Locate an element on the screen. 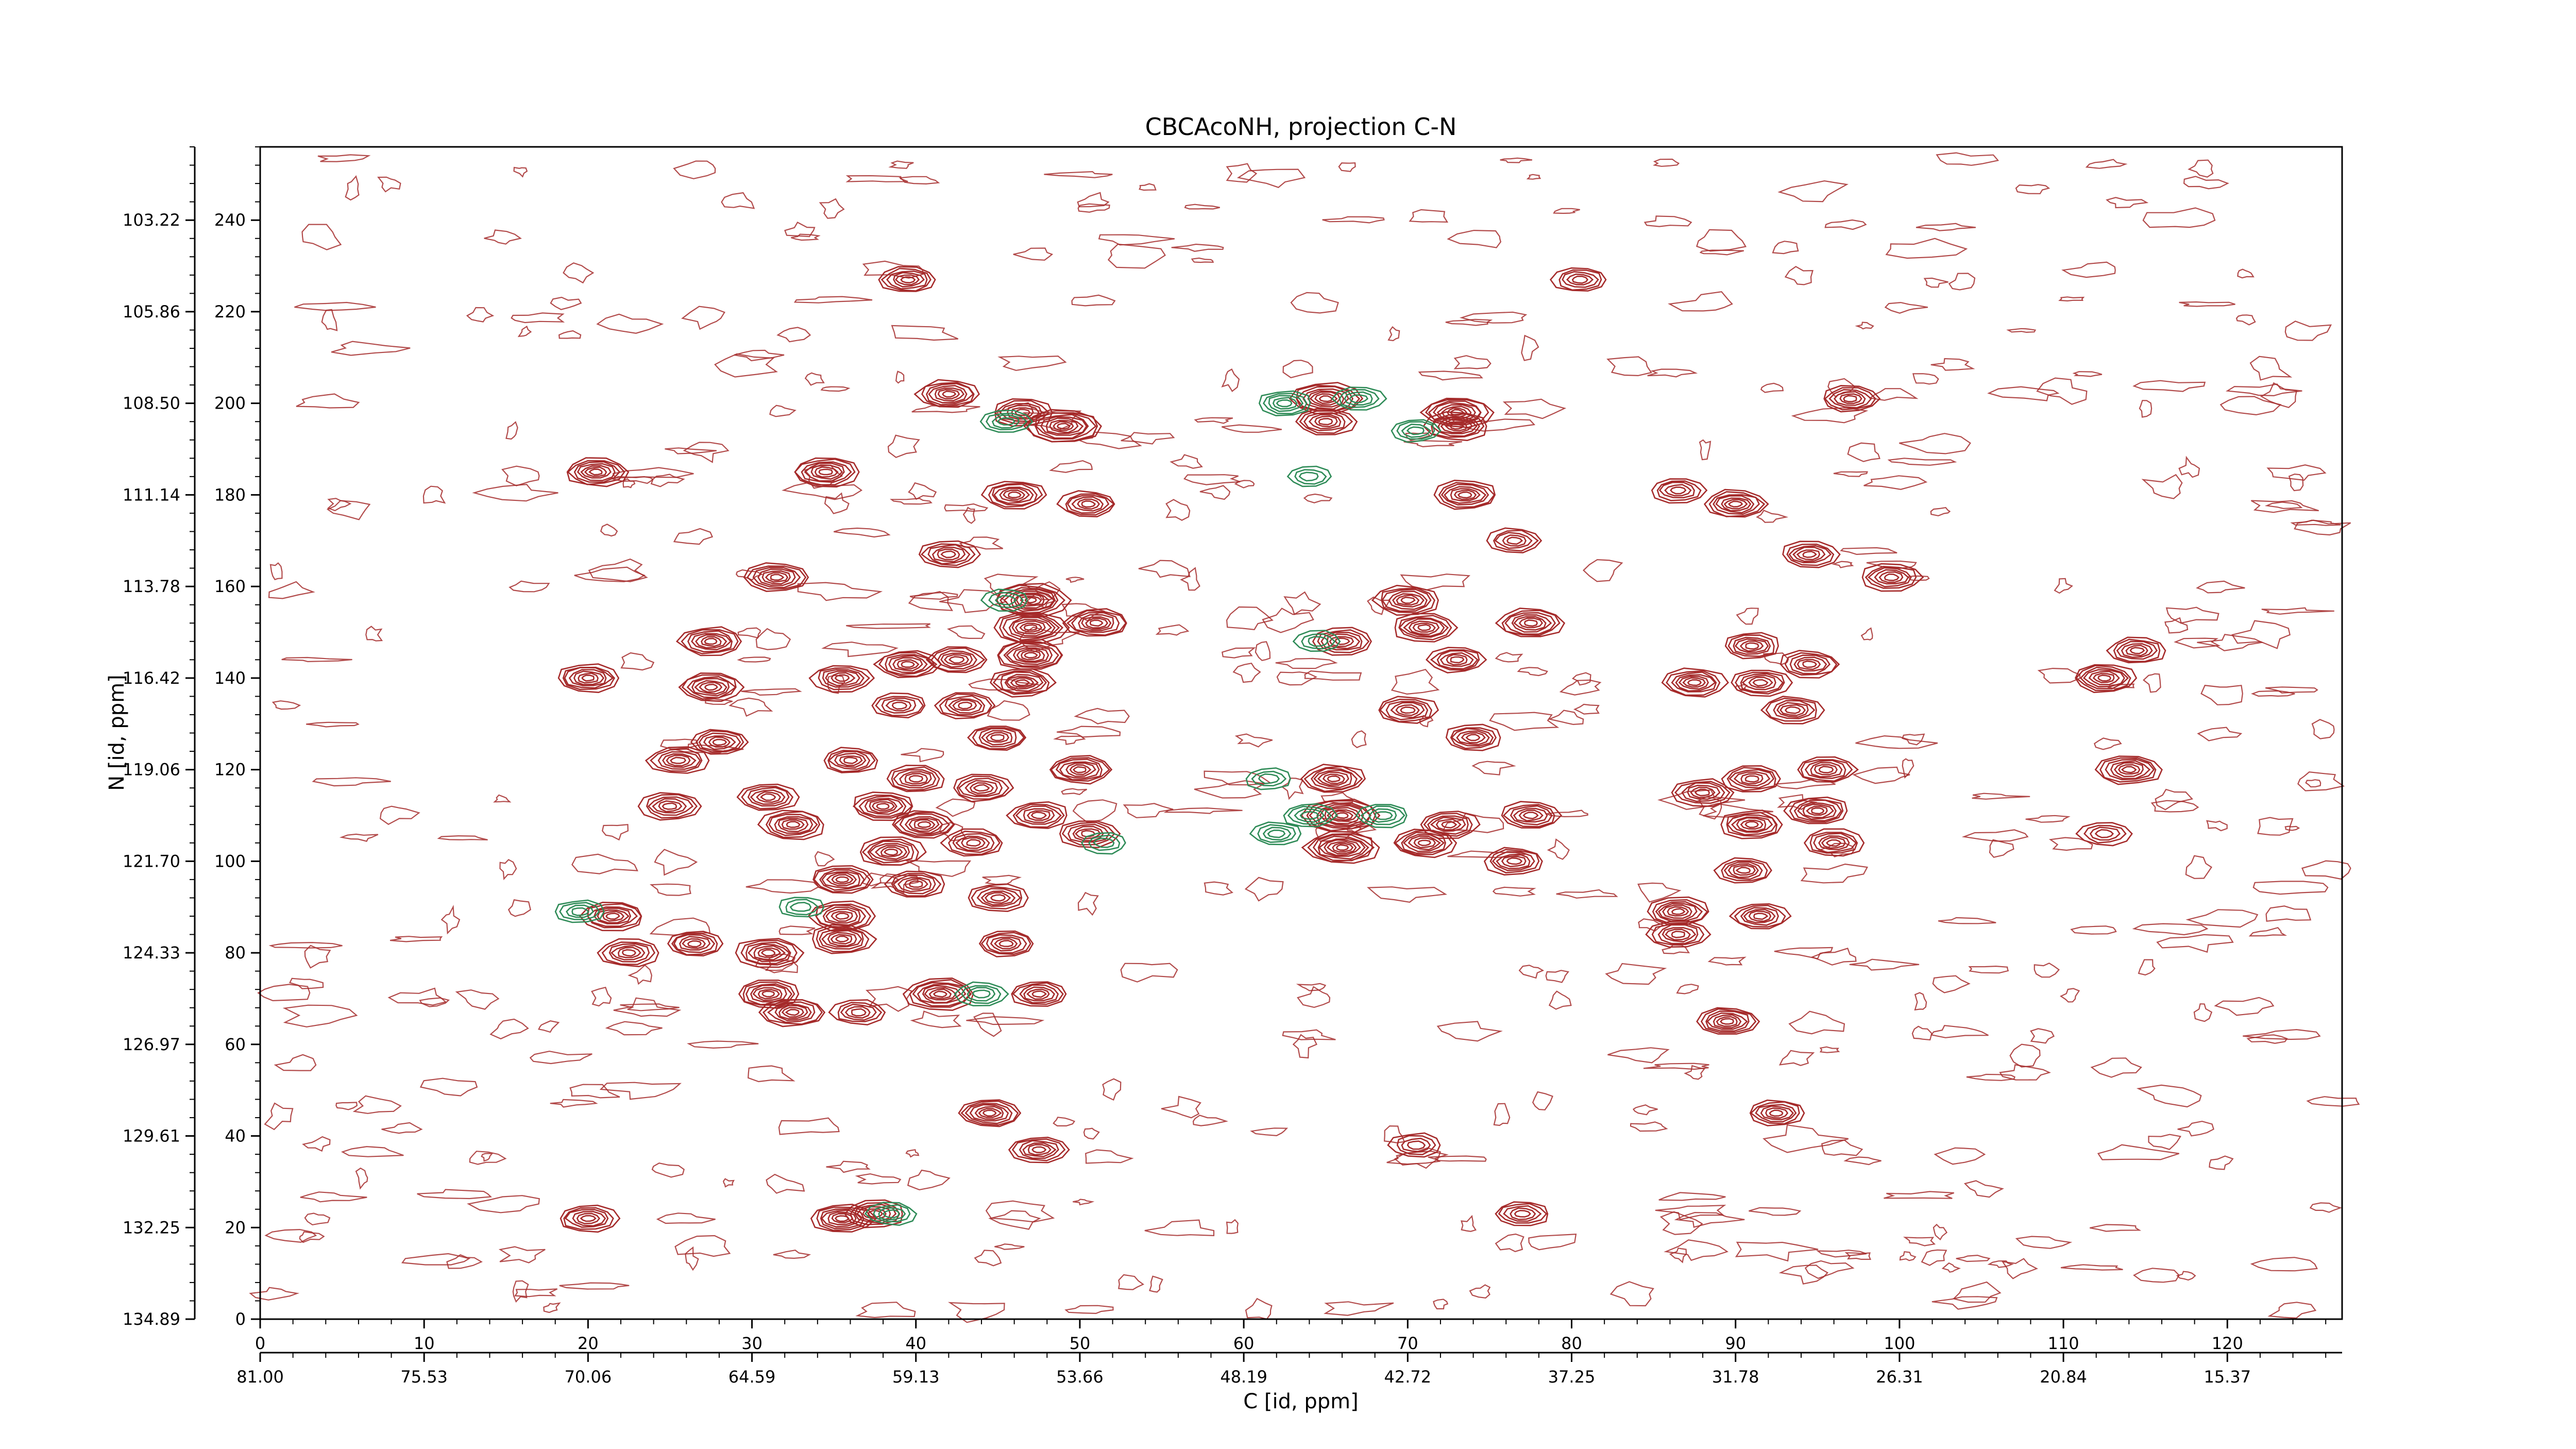 This screenshot has height=1449, width=2576. x-ppm-tick-label: 53.66 is located at coordinates (1080, 1377).